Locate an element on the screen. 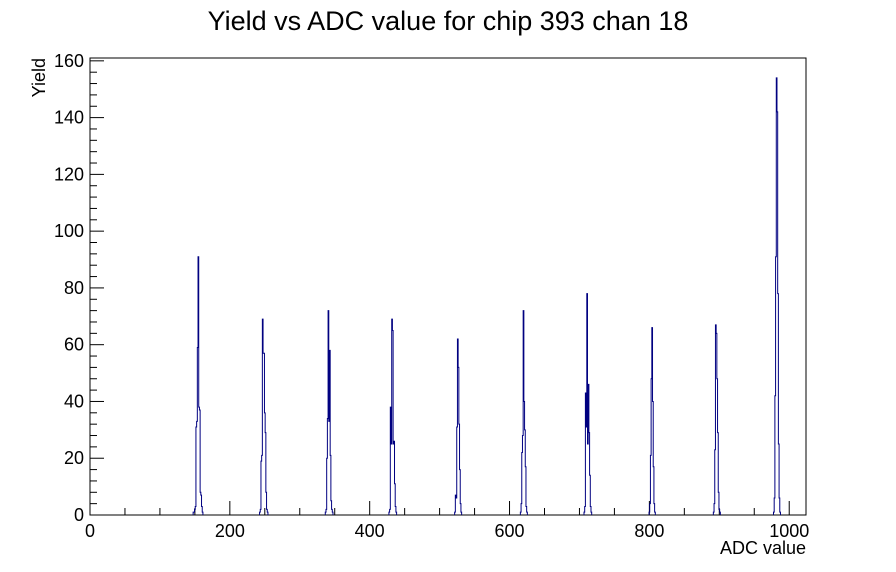 The width and height of the screenshot is (896, 572). x-tick-label: 600 is located at coordinates (510, 531).